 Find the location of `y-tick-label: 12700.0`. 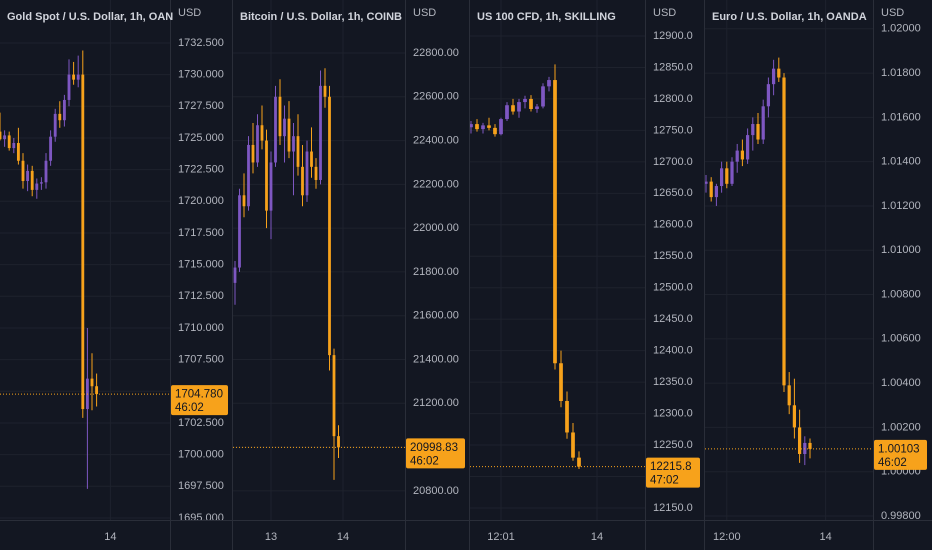

y-tick-label: 12700.0 is located at coordinates (673, 162).